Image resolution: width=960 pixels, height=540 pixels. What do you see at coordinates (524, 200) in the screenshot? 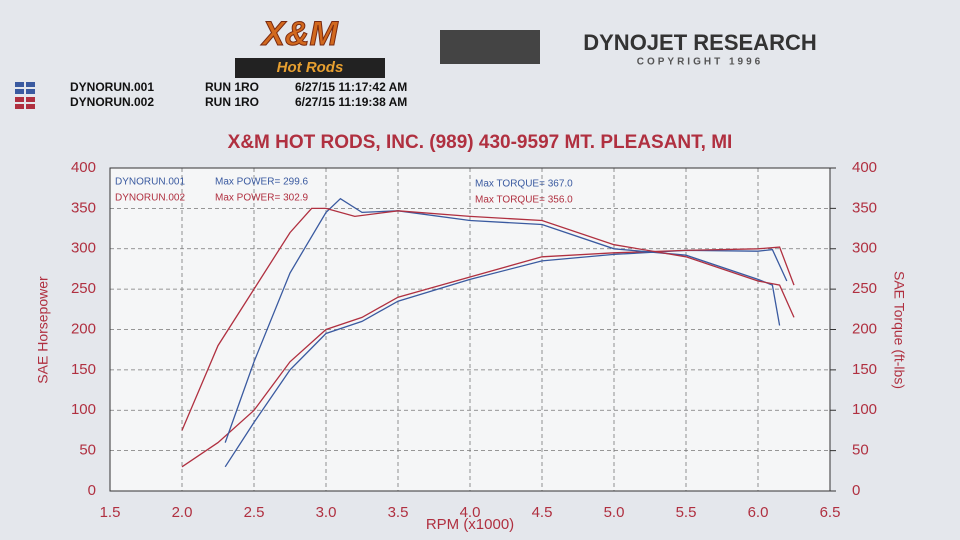
I see `annotation: Max TORQUE= 356.0` at bounding box center [524, 200].